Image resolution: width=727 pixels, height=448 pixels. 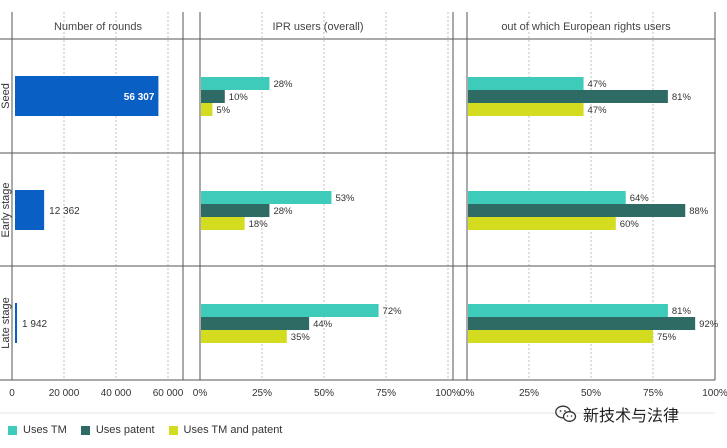 I want to click on rounds-label-early-stage: 12 362, so click(x=64, y=211).